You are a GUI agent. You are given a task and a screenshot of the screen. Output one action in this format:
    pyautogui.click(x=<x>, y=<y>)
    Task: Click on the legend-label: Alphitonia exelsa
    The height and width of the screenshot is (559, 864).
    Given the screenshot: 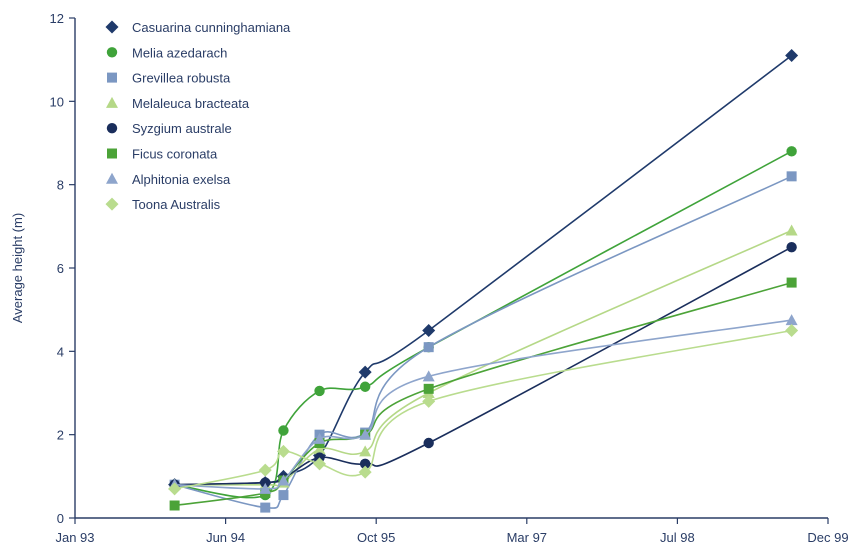 What is the action you would take?
    pyautogui.click(x=181, y=179)
    